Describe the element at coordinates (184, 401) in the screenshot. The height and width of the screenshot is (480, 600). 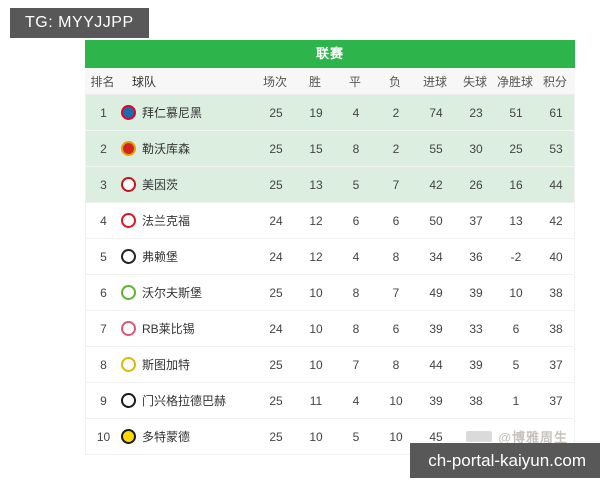
I see `team-name: 门兴格拉德巴赫` at that location.